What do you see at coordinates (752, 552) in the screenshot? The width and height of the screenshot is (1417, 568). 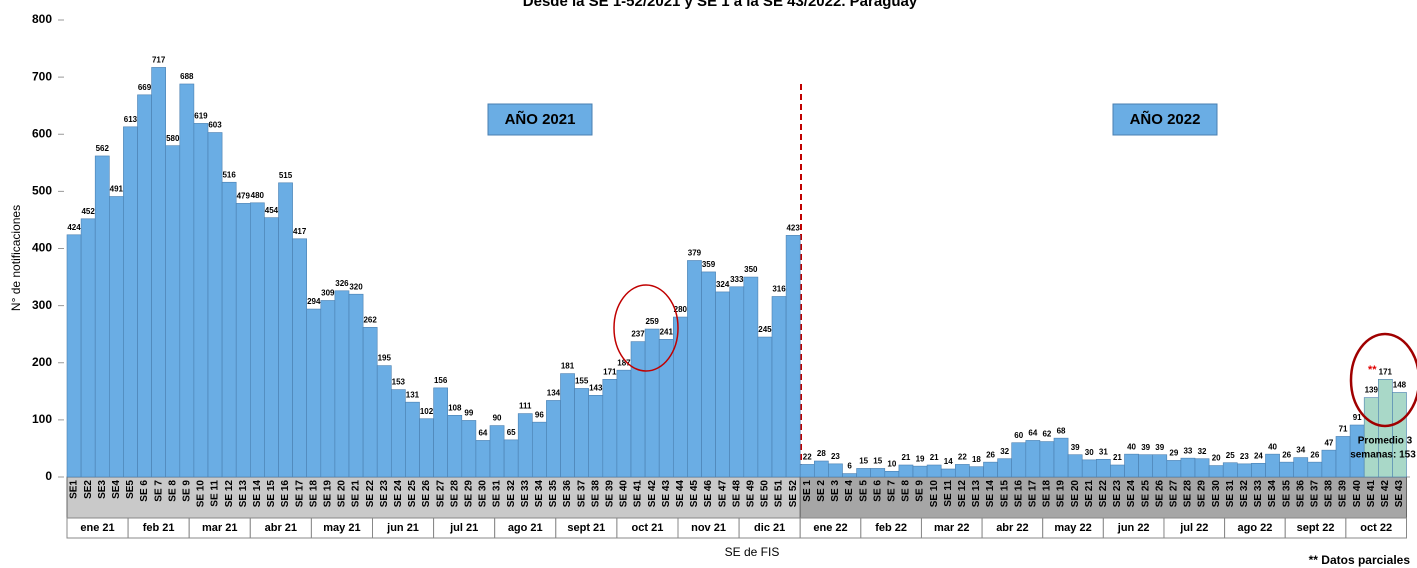 I see `x-axis-label: SE de FIS` at bounding box center [752, 552].